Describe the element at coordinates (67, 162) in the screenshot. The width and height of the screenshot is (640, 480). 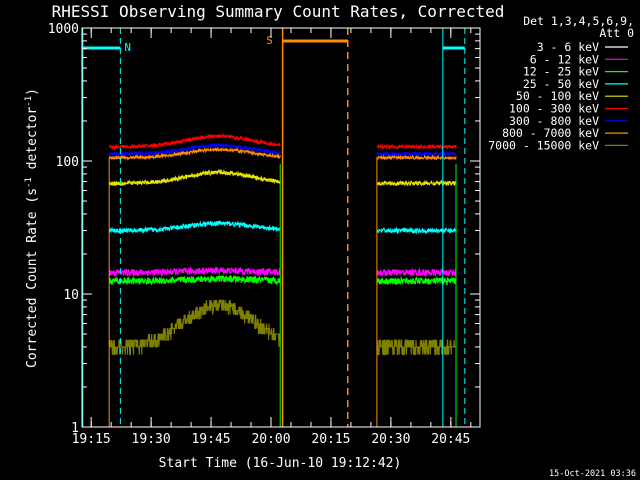
I see `y-tick-label-2: 100` at that location.